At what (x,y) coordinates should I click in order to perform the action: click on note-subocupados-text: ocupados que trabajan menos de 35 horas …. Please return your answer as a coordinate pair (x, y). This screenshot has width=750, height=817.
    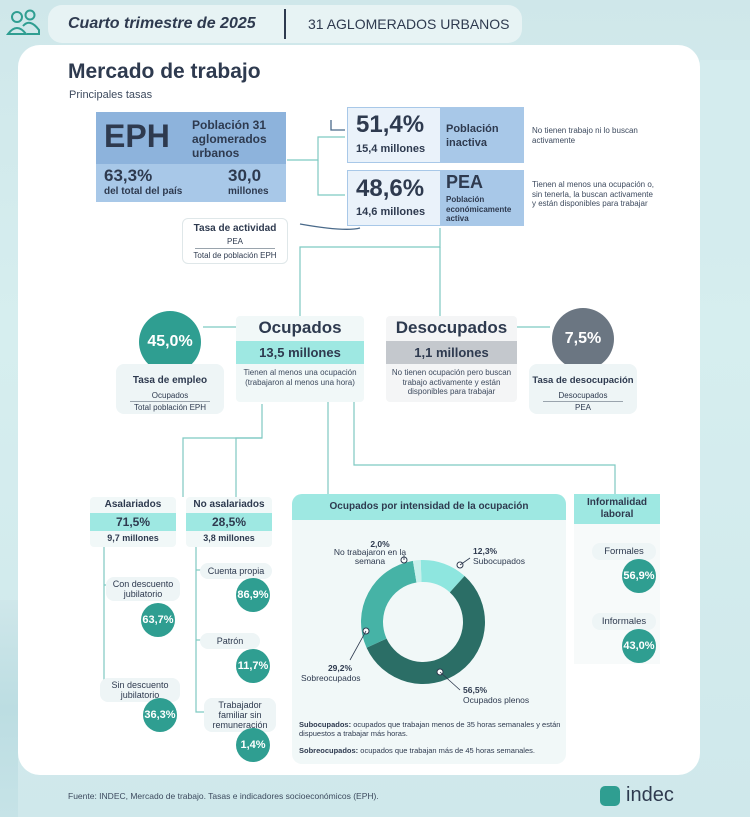
    Looking at the image, I should click on (430, 729).